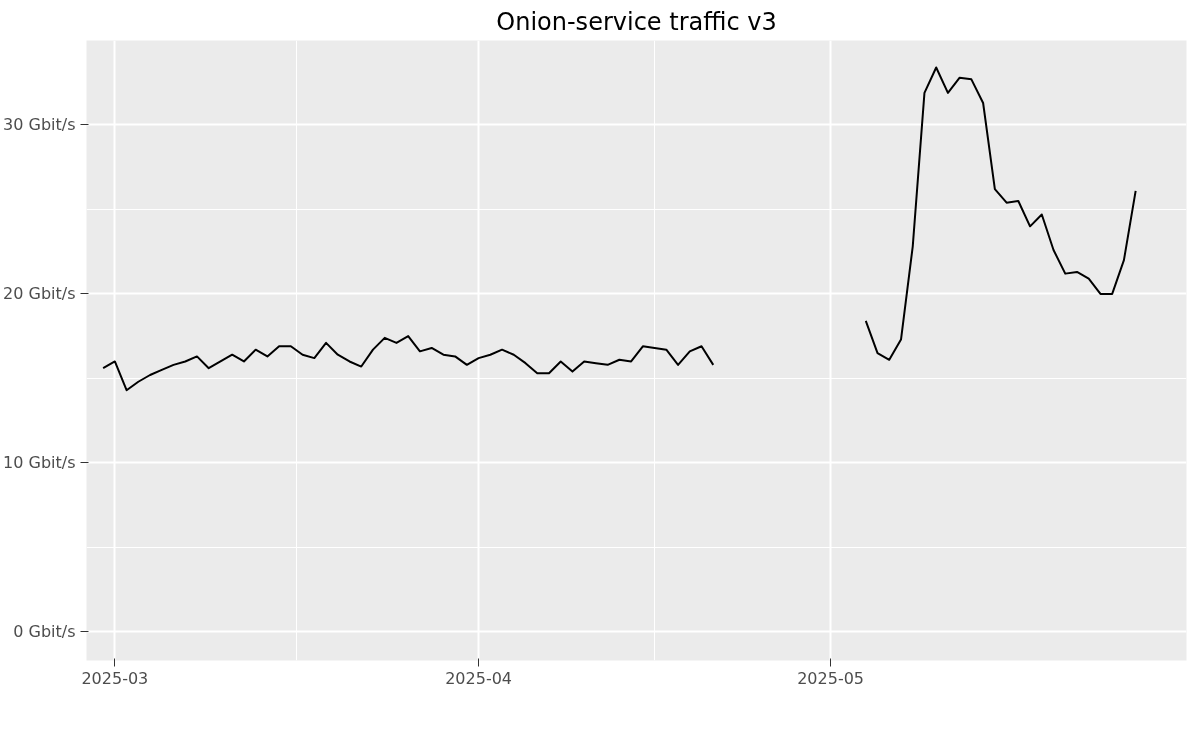 The height and width of the screenshot is (750, 1200). Describe the element at coordinates (44, 632) in the screenshot. I see `y-tick-label: 0 Gbit/s` at that location.